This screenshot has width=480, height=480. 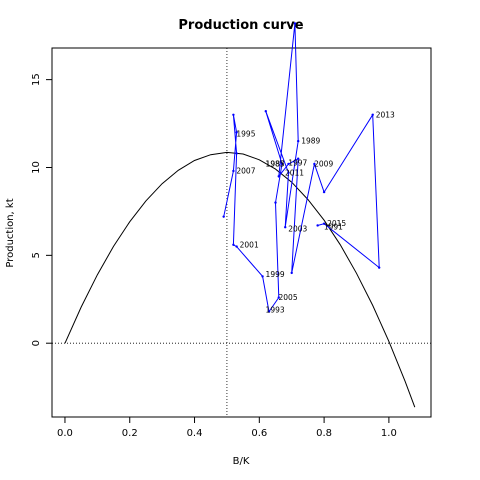 What do you see at coordinates (241, 461) in the screenshot?
I see `x-axis-label: B/K` at bounding box center [241, 461].